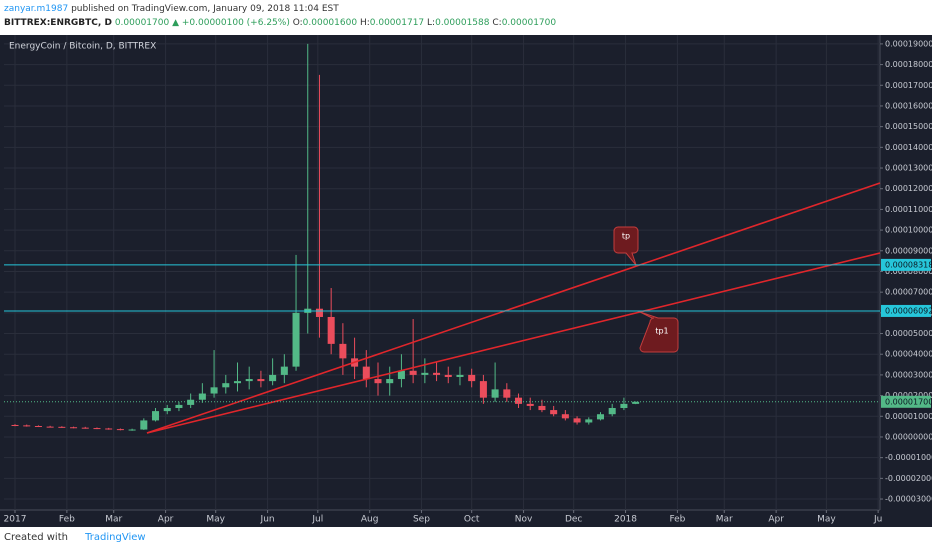 The image size is (932, 550). Describe the element at coordinates (677, 520) in the screenshot. I see `x-tick-label: Feb` at that location.